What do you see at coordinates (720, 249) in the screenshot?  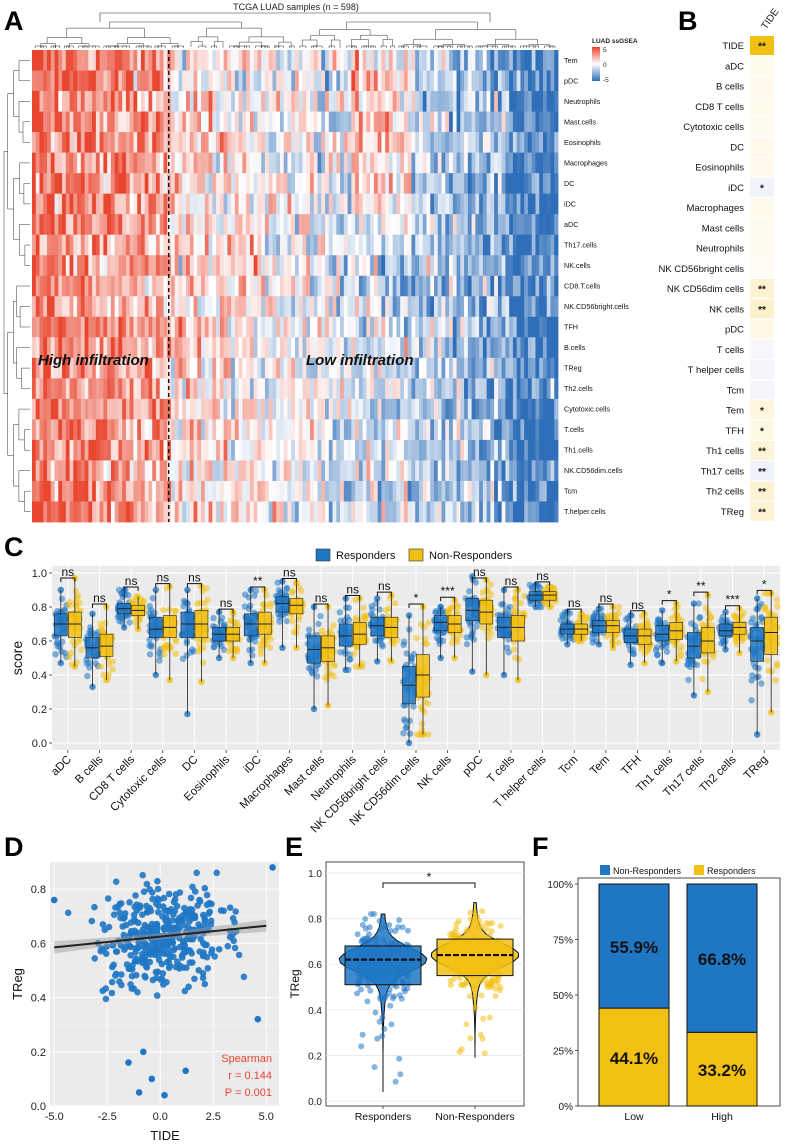 I see `corr-row-label-neutrophils: Neutrophils` at bounding box center [720, 249].